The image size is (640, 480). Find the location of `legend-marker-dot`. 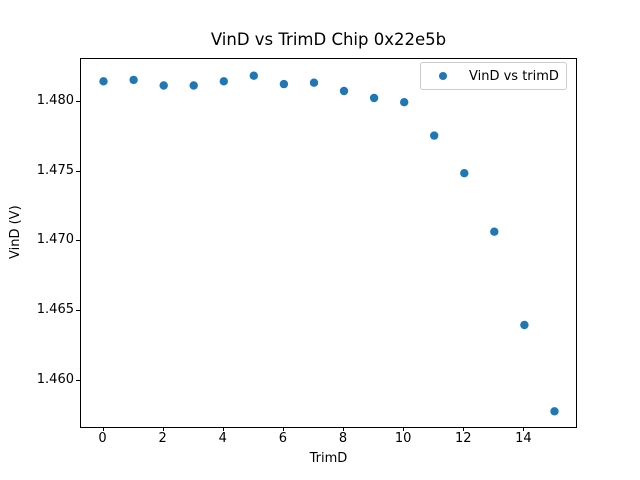

legend-marker-dot is located at coordinates (443, 76).